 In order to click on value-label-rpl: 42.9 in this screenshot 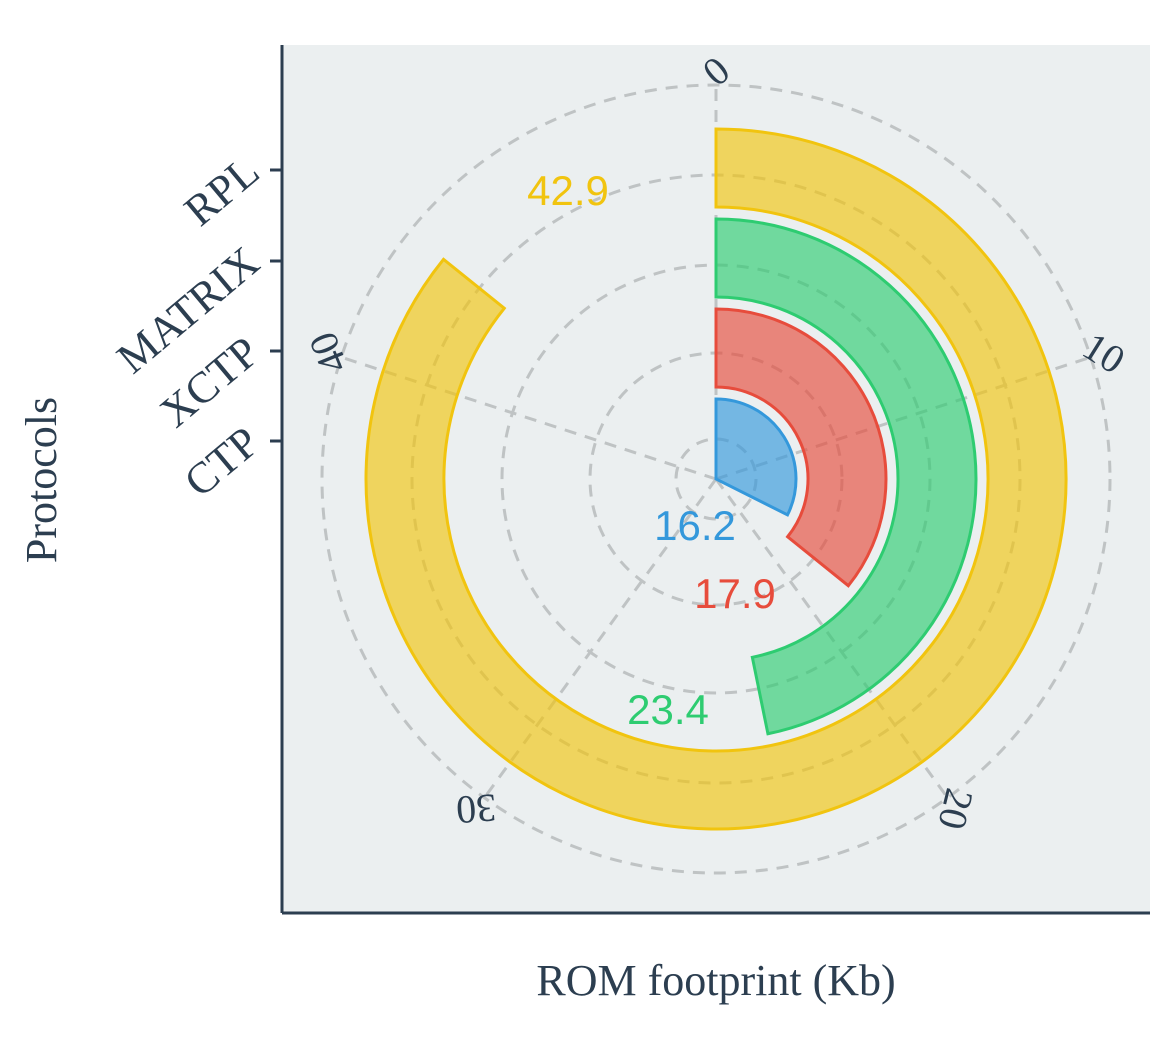, I will do `click(568, 190)`.